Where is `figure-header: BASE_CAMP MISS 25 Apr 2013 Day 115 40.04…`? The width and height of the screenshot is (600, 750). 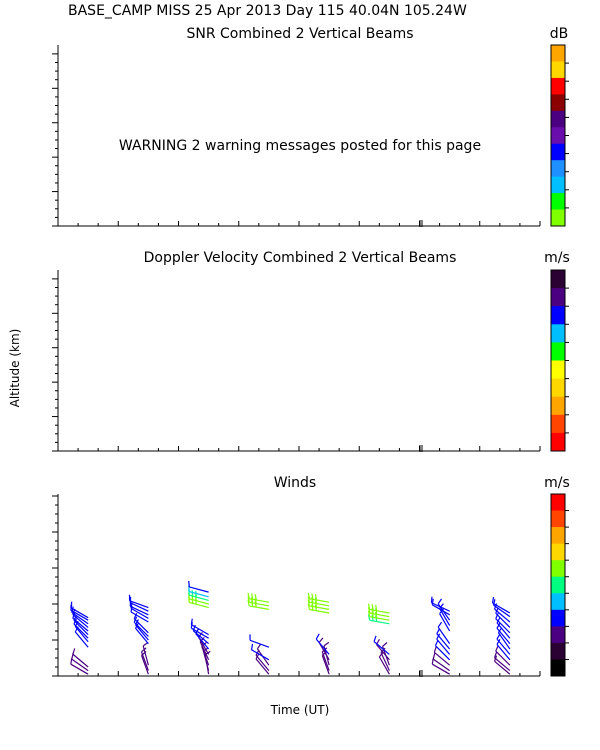 figure-header: BASE_CAMP MISS 25 Apr 2013 Day 115 40.04… is located at coordinates (267, 11).